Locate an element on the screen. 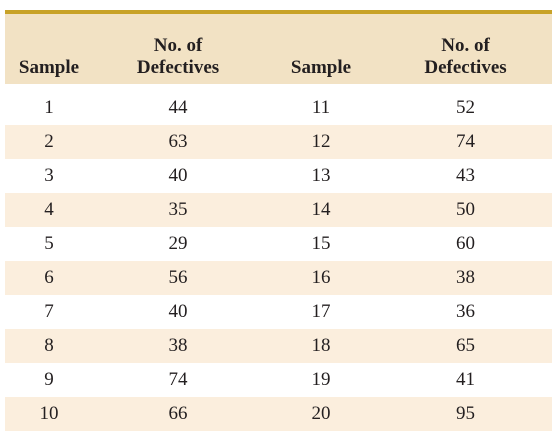 The image size is (556, 438). sample-cell: 11 is located at coordinates (321, 107).